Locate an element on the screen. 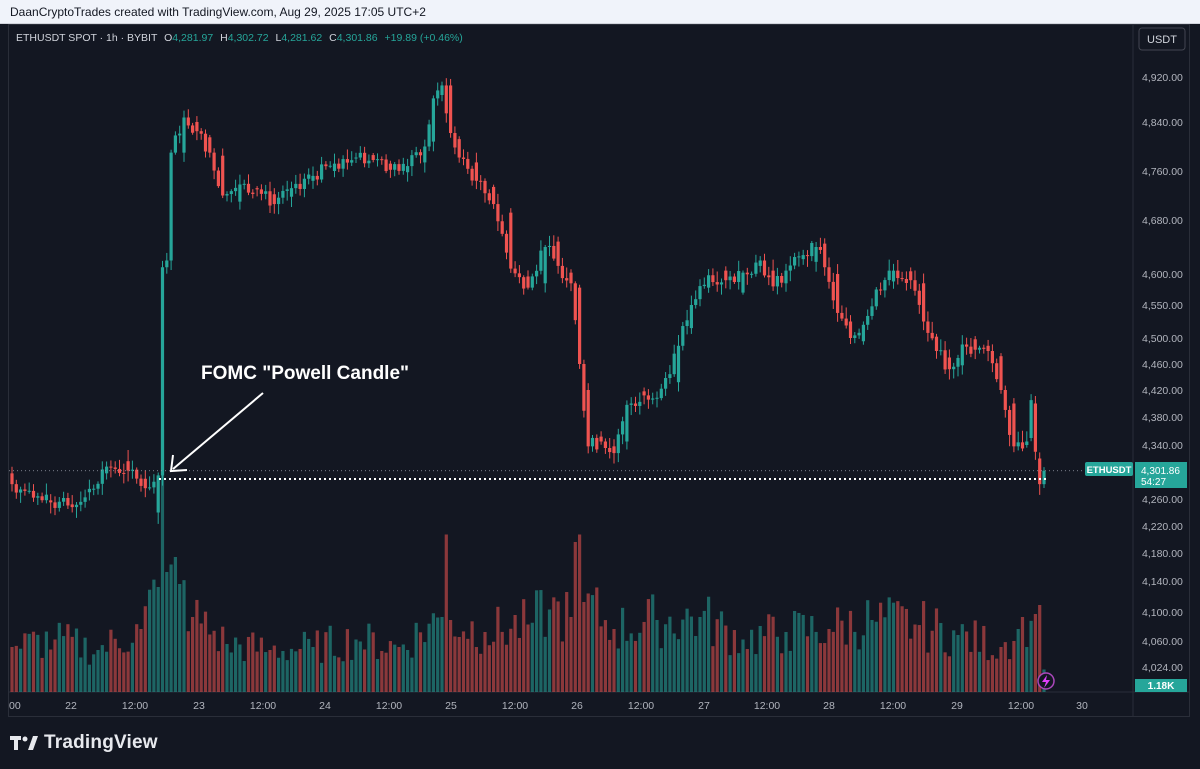  price-tick-label: 4,920.00 is located at coordinates (1162, 78).